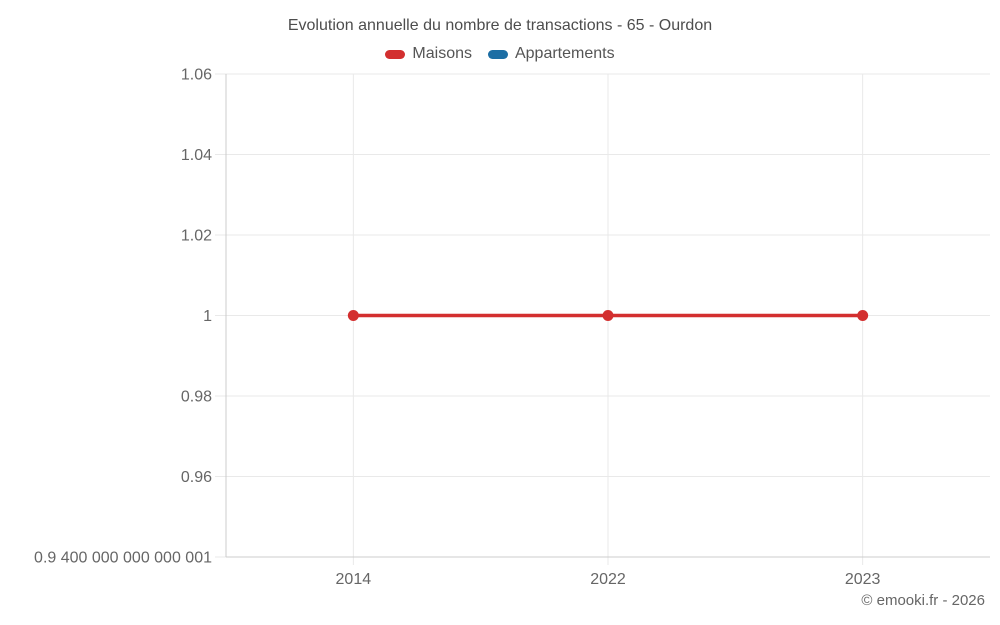 This screenshot has height=625, width=1000. I want to click on x-tick-label: 2014, so click(354, 579).